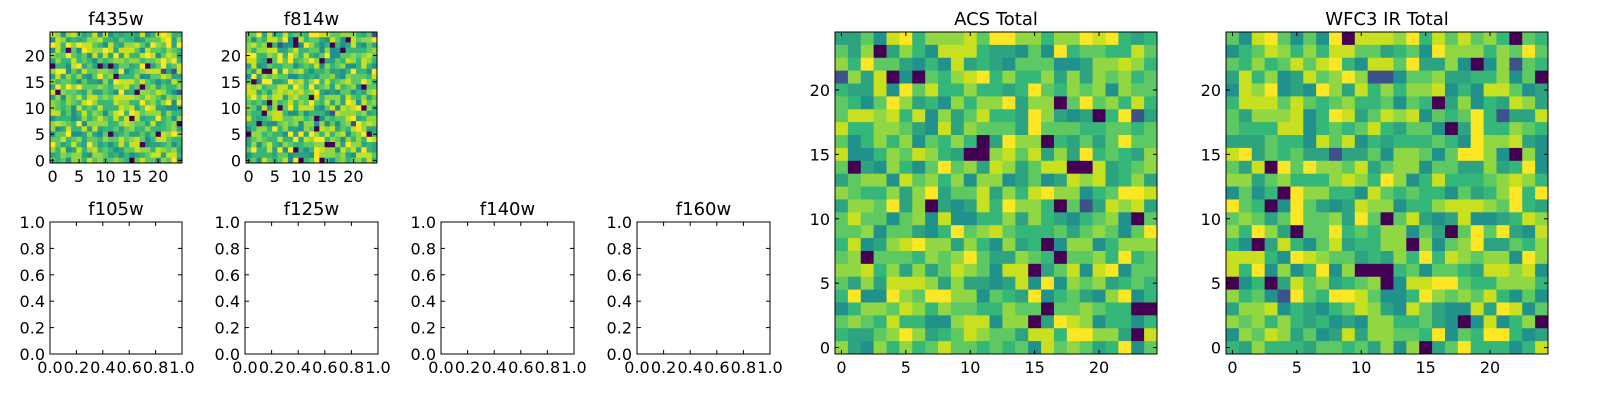  Describe the element at coordinates (423, 222) in the screenshot. I see `y-tick-label: 1.0` at that location.